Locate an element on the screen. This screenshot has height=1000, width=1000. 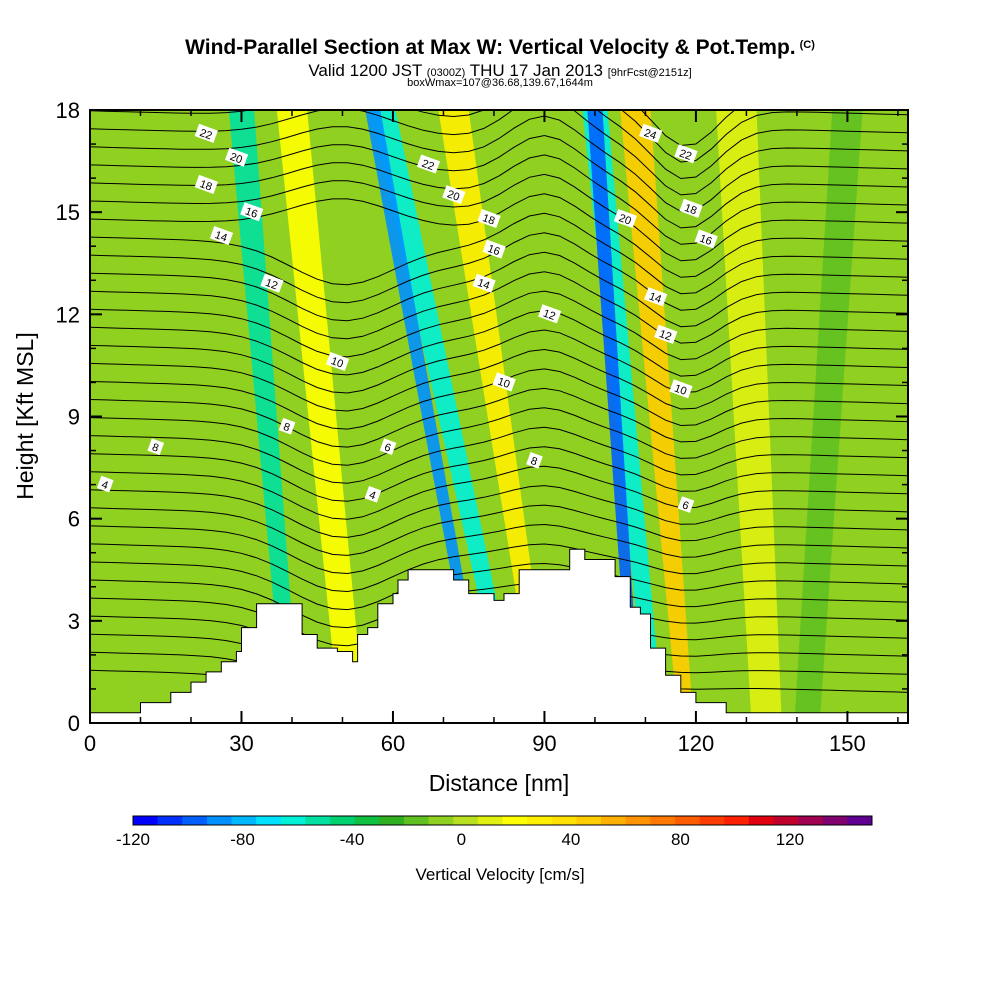
contour-label-text: 12 is located at coordinates (549, 315).